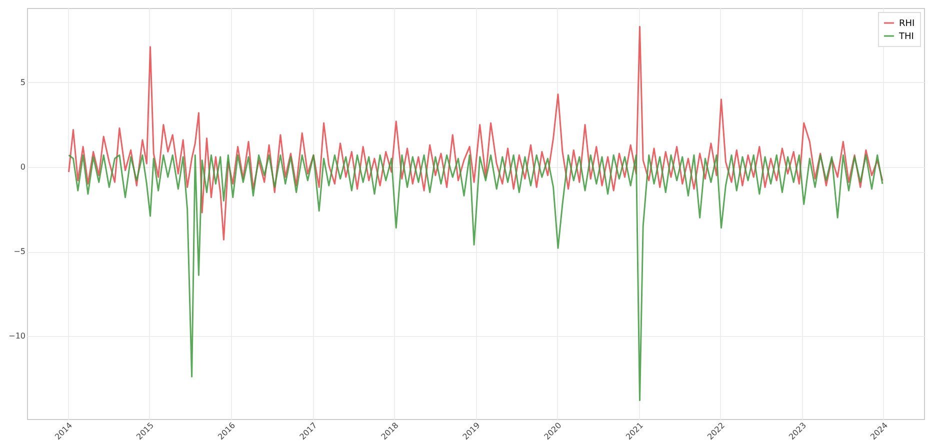 The image size is (928, 448). I want to click on y-tick-label: 5, so click(23, 82).